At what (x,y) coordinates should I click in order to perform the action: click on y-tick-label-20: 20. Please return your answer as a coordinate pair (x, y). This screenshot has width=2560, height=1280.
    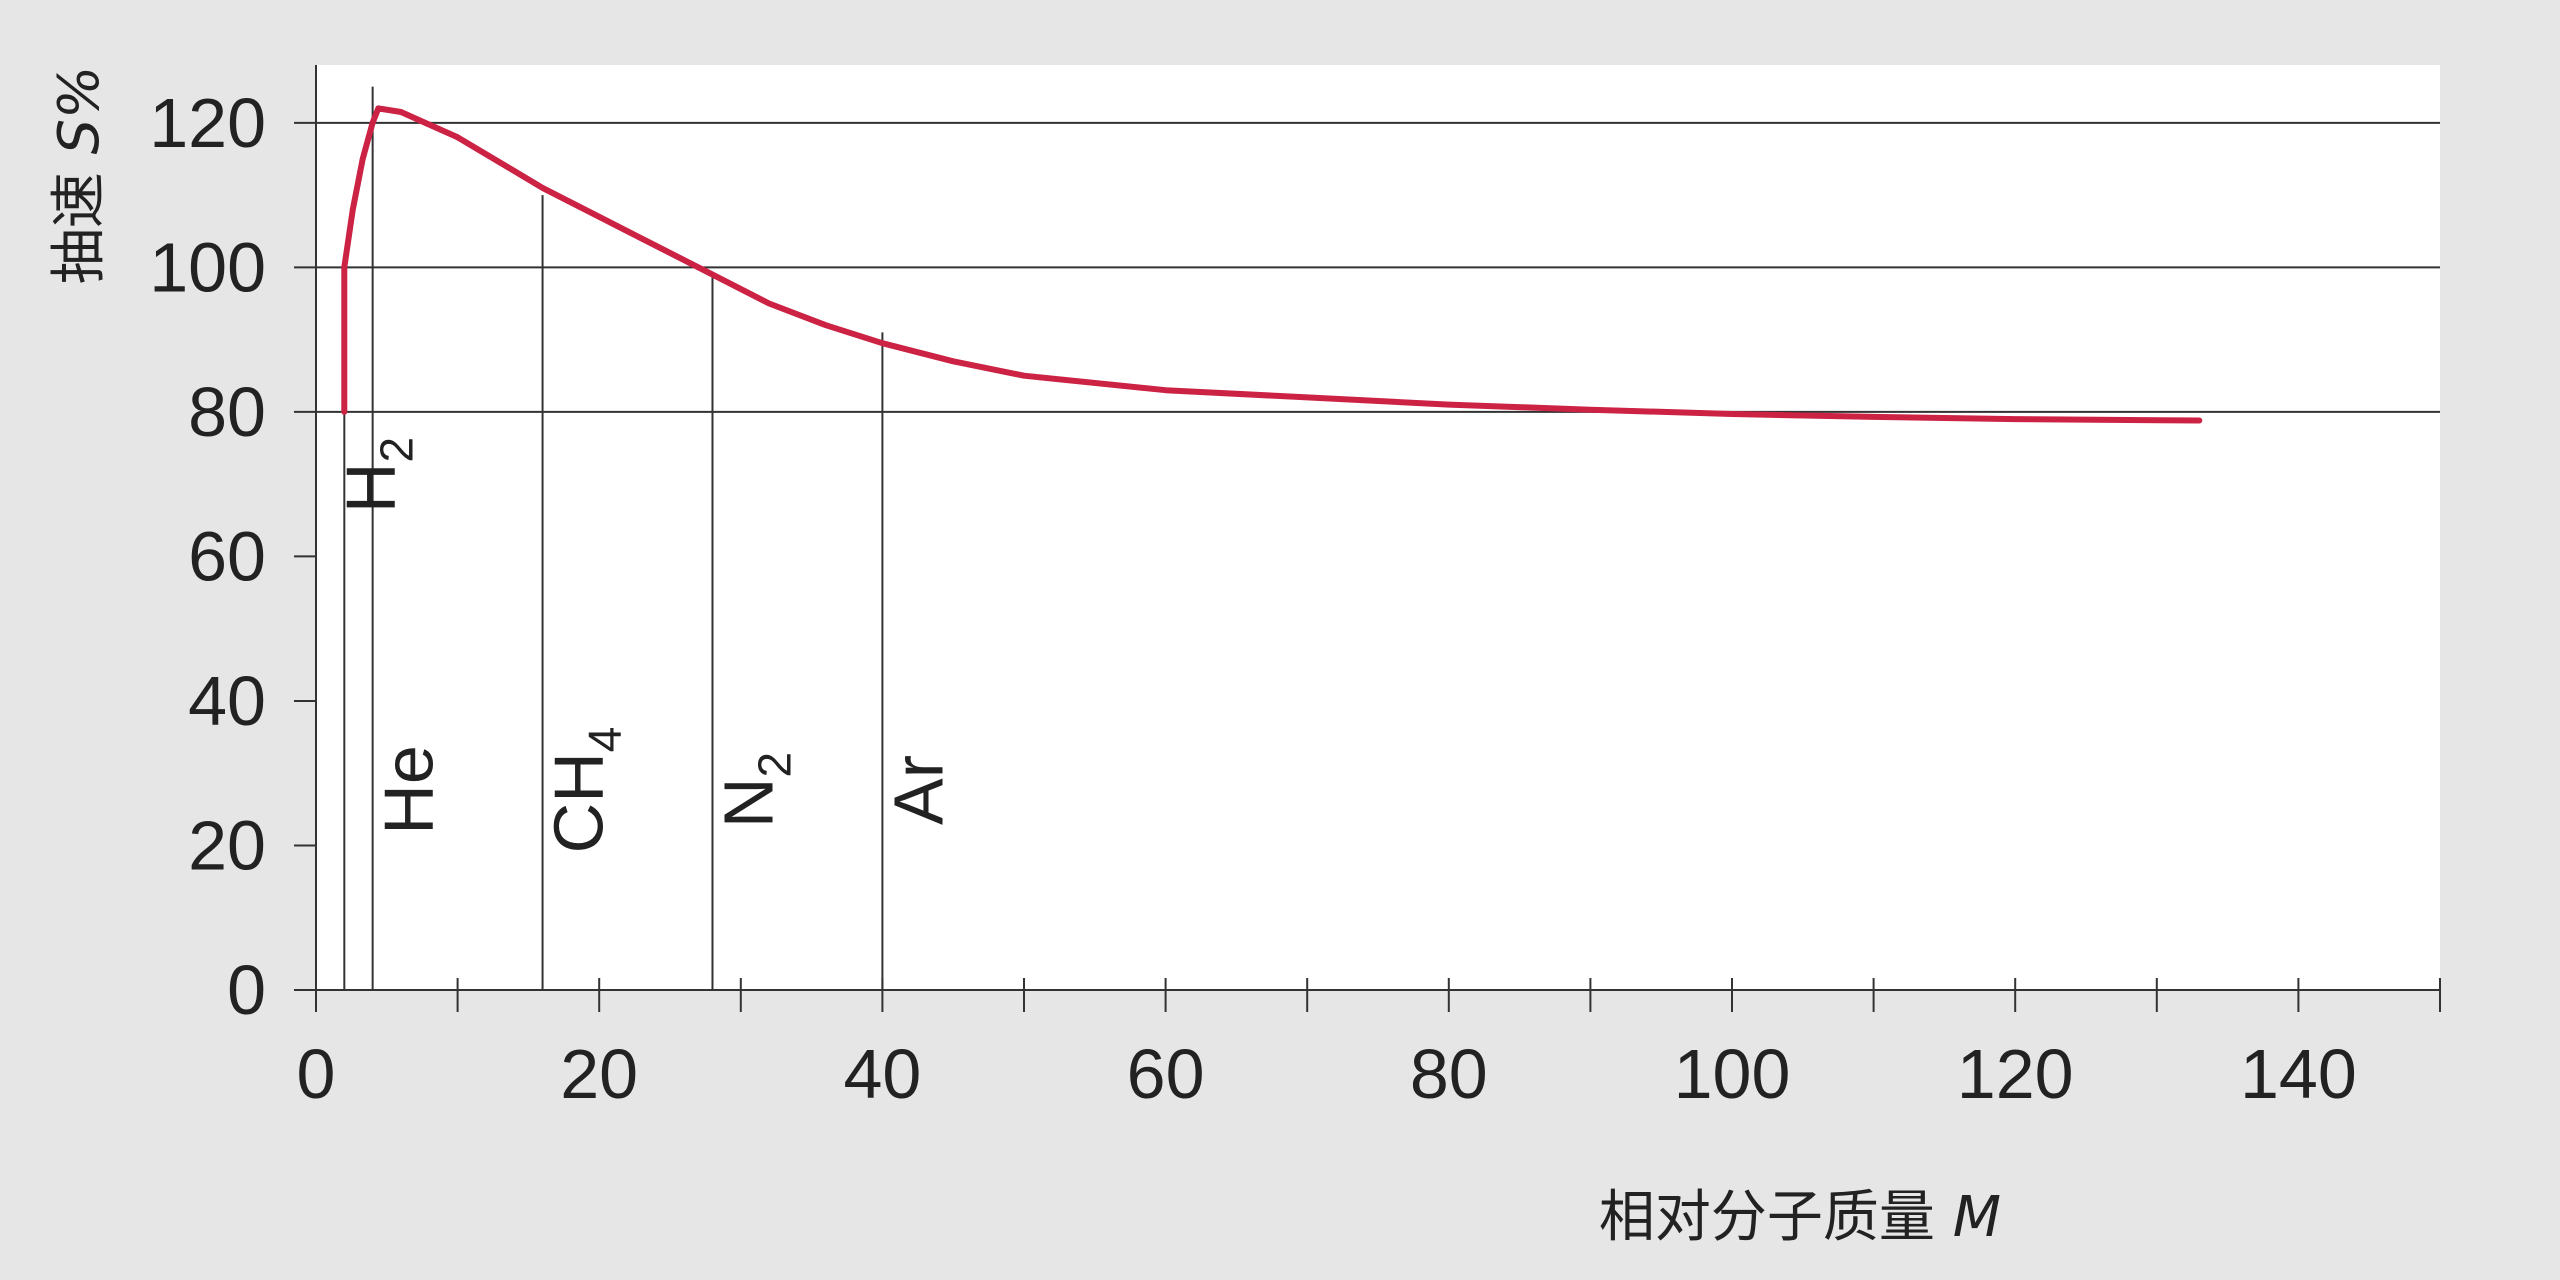
    Looking at the image, I should click on (227, 845).